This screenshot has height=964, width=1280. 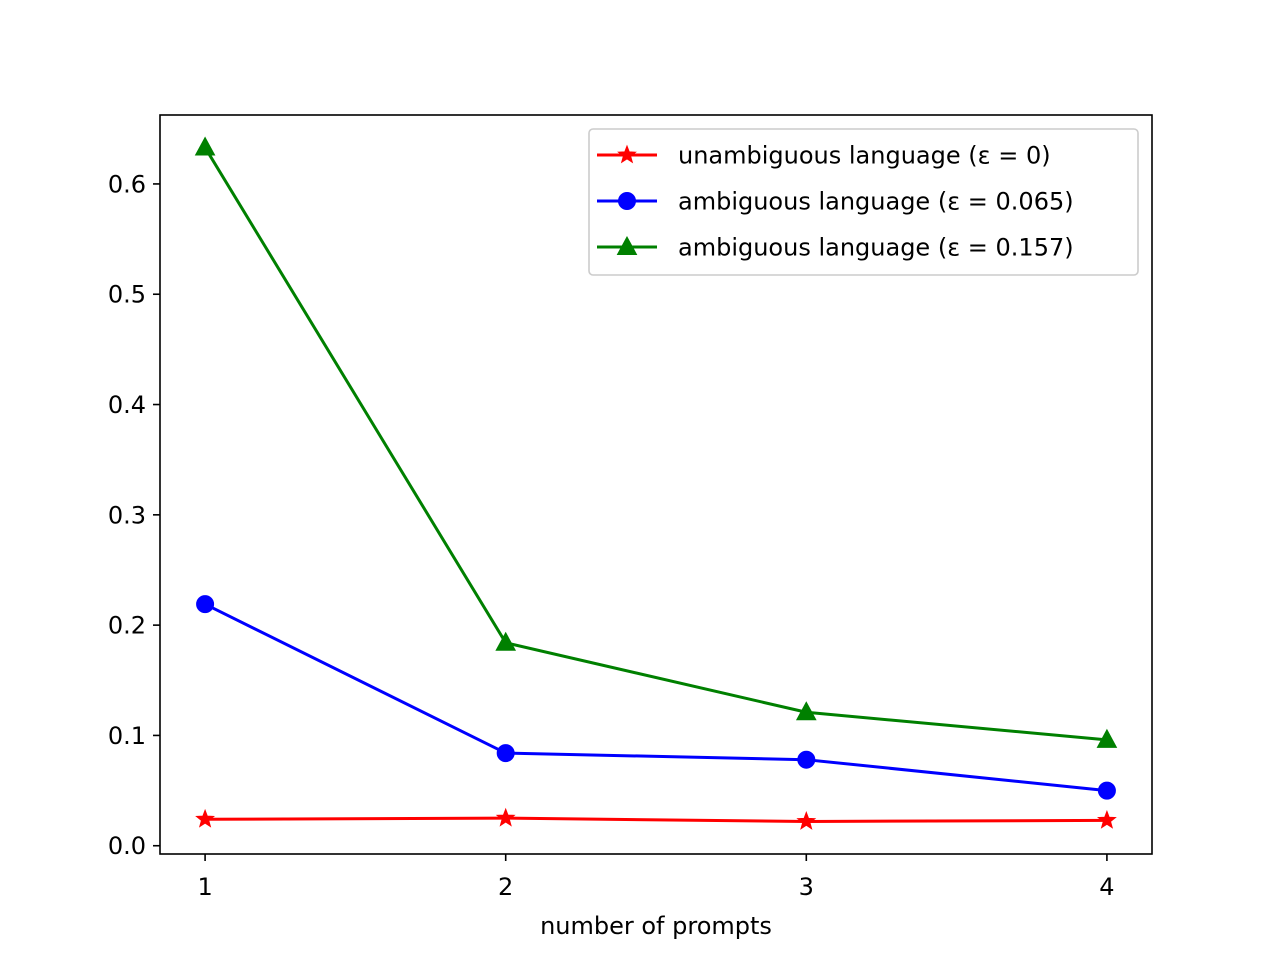 What do you see at coordinates (127, 846) in the screenshot?
I see `y-tick-label-1: 0.0` at bounding box center [127, 846].